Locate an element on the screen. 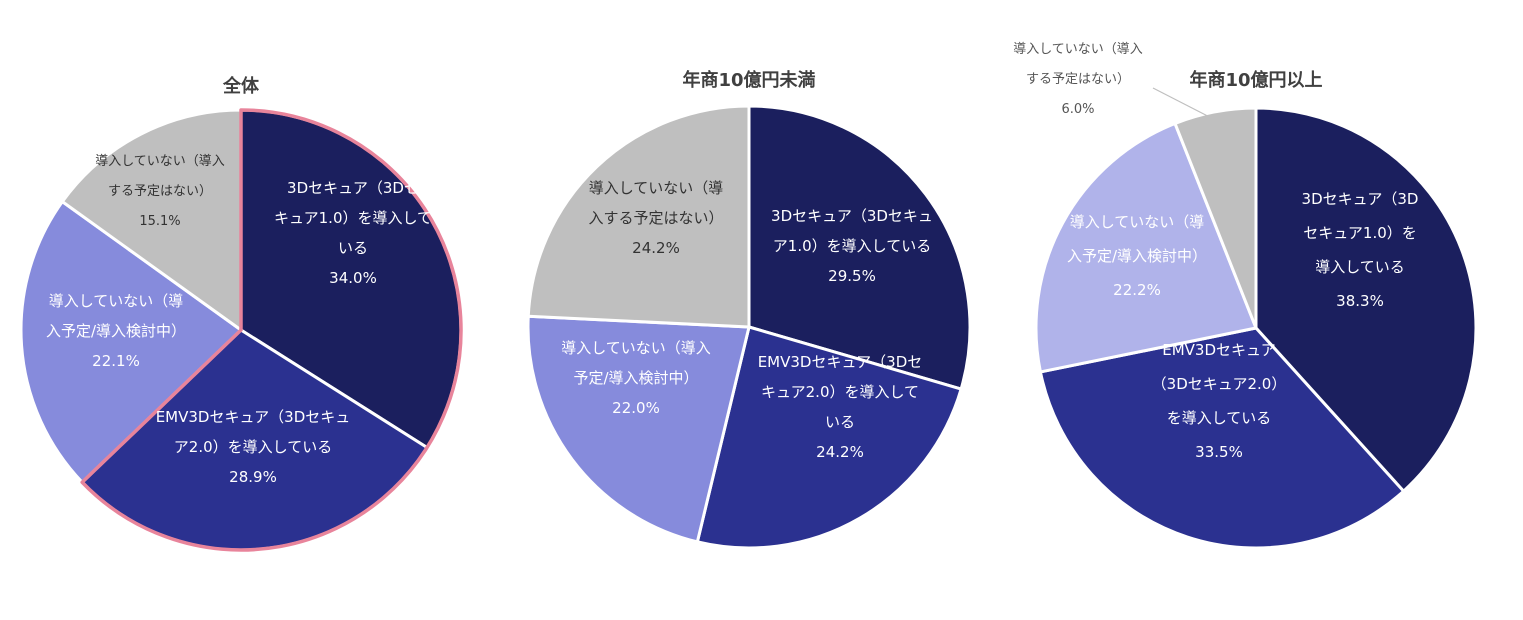 This screenshot has height=620, width=1523. slice-category-label: 3Dセキュア（3Dセキュ is located at coordinates (852, 216).